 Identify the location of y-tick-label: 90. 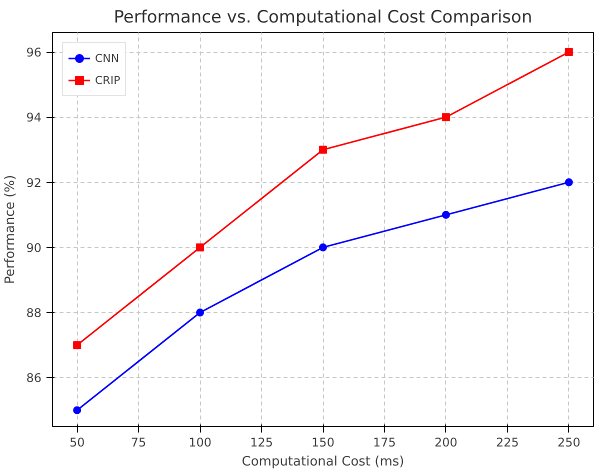
(34, 247).